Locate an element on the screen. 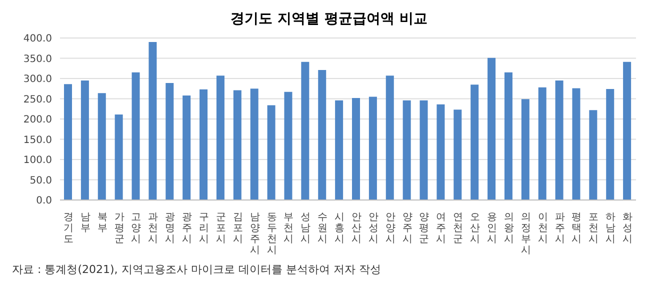 This screenshot has width=658, height=301. x-tick-label: 동두천시 is located at coordinates (271, 234).